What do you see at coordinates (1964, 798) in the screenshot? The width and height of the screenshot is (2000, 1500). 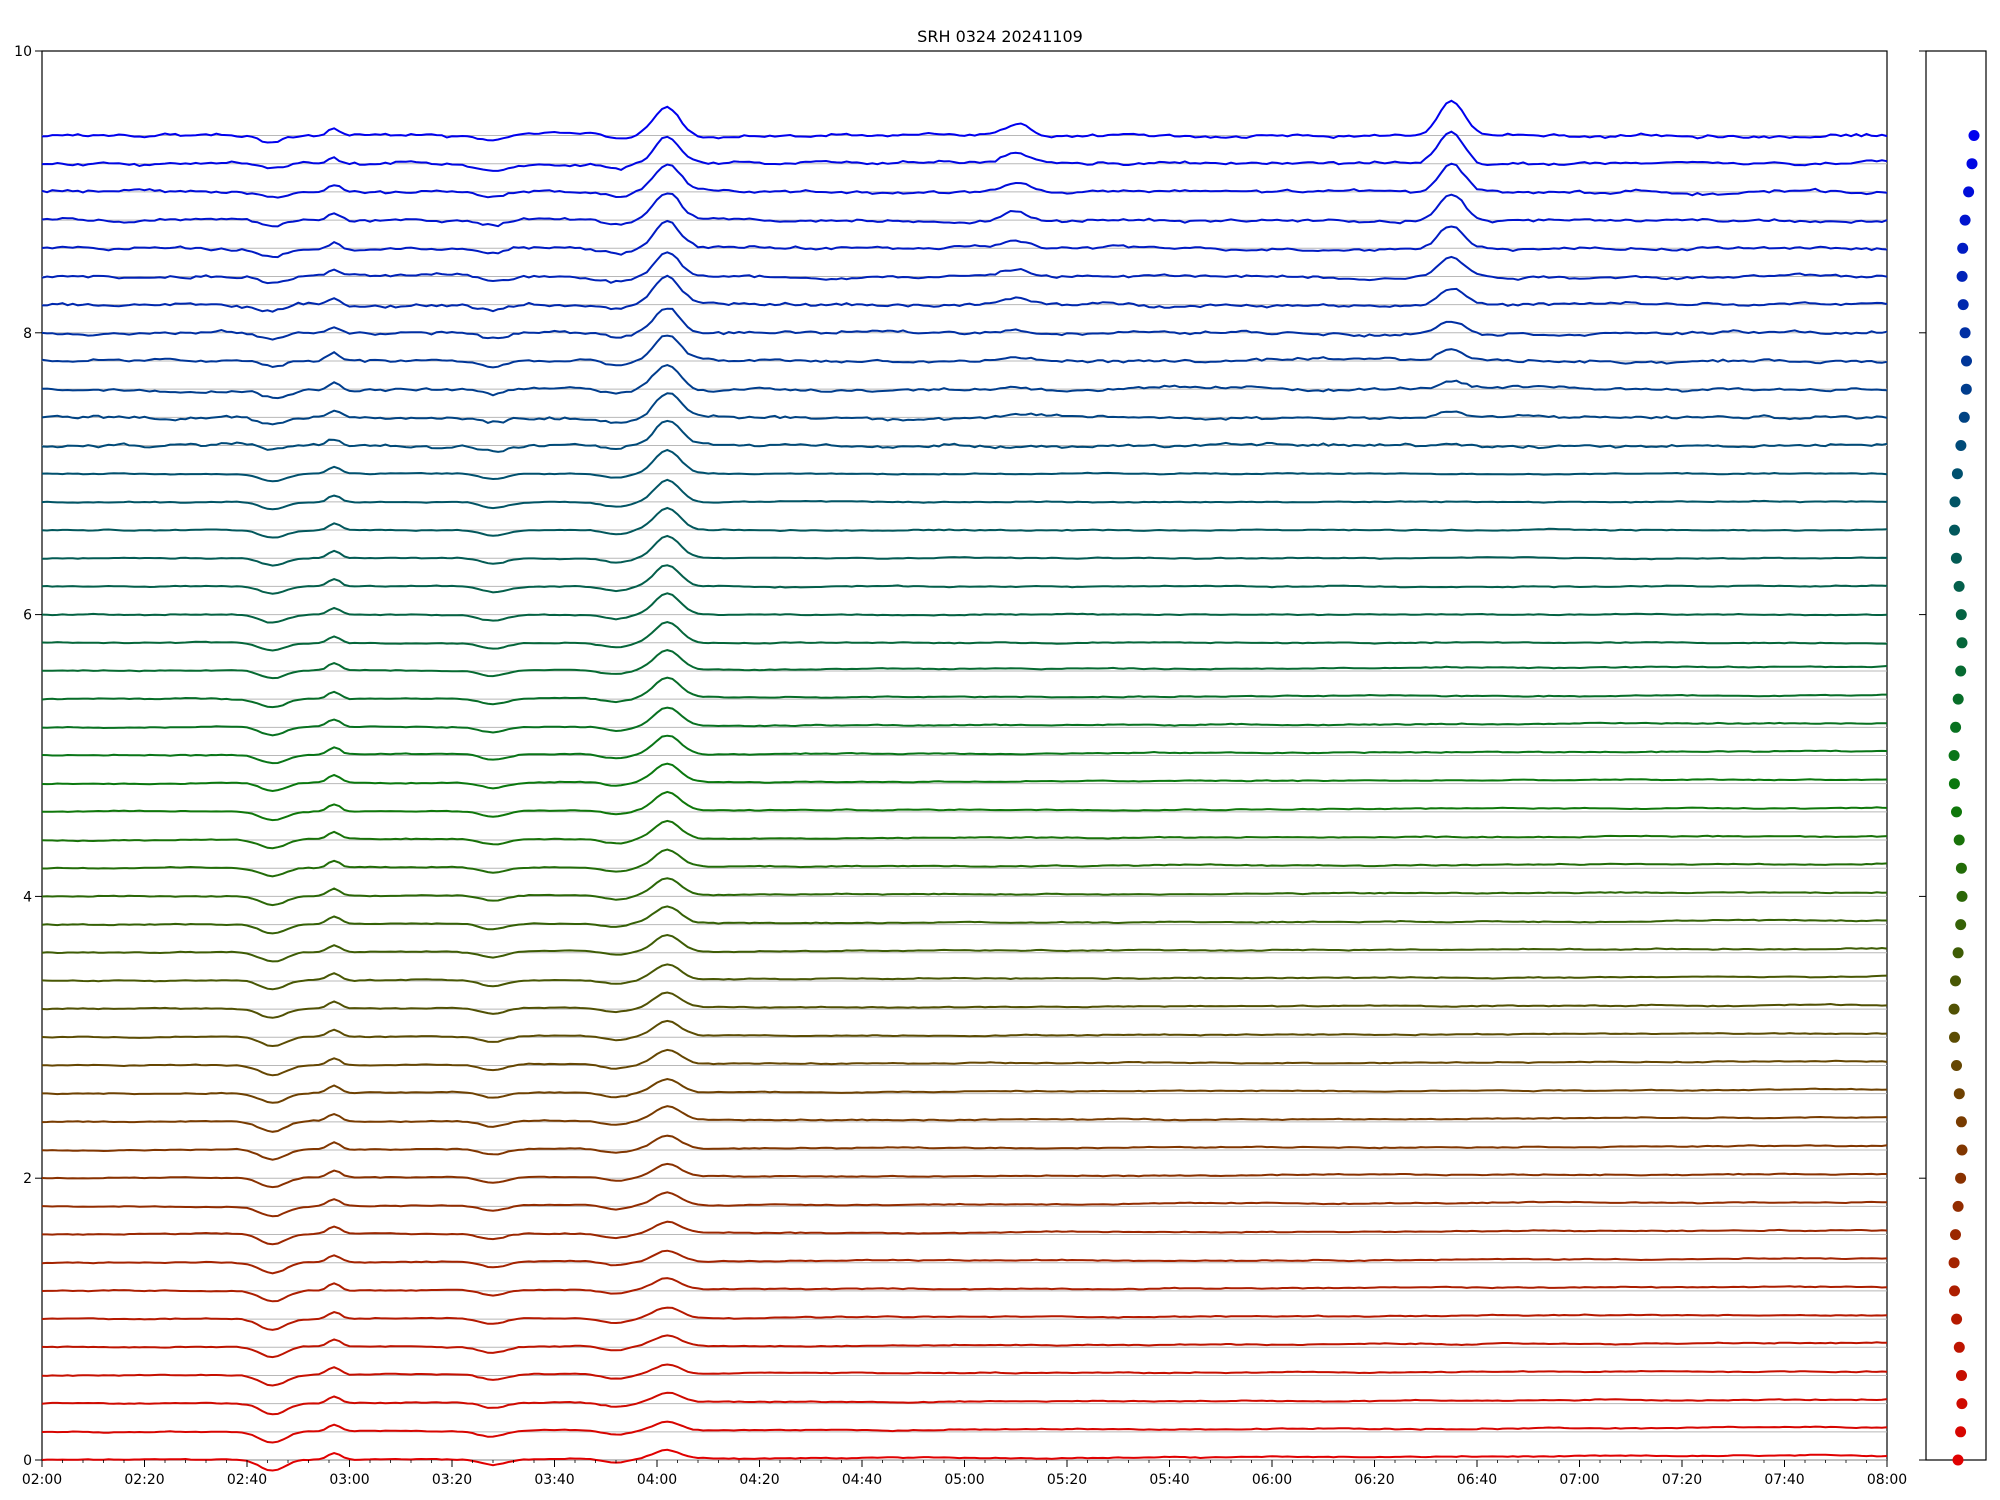 I see `side-panel-points` at bounding box center [1964, 798].